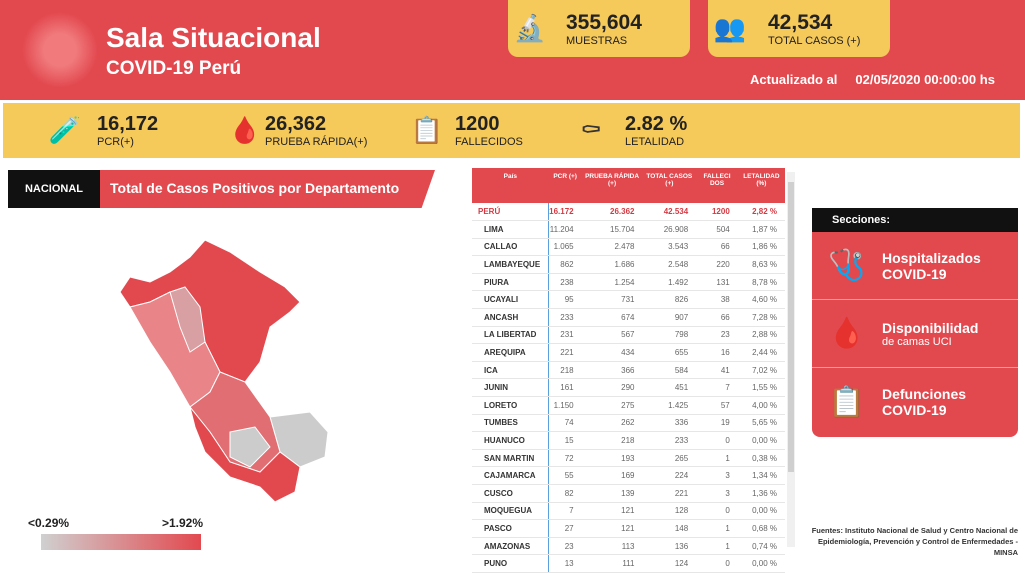 This screenshot has height=573, width=1025. What do you see at coordinates (49, 523) in the screenshot?
I see `legend-min: <0.29%` at bounding box center [49, 523].